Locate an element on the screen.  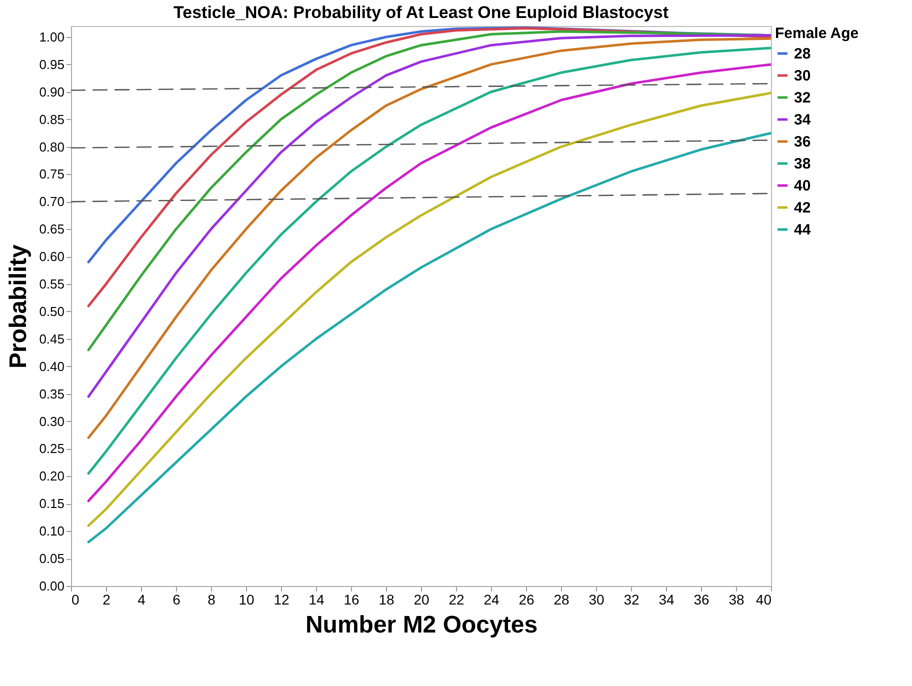
x-tick-label: 0 is located at coordinates (76, 600).